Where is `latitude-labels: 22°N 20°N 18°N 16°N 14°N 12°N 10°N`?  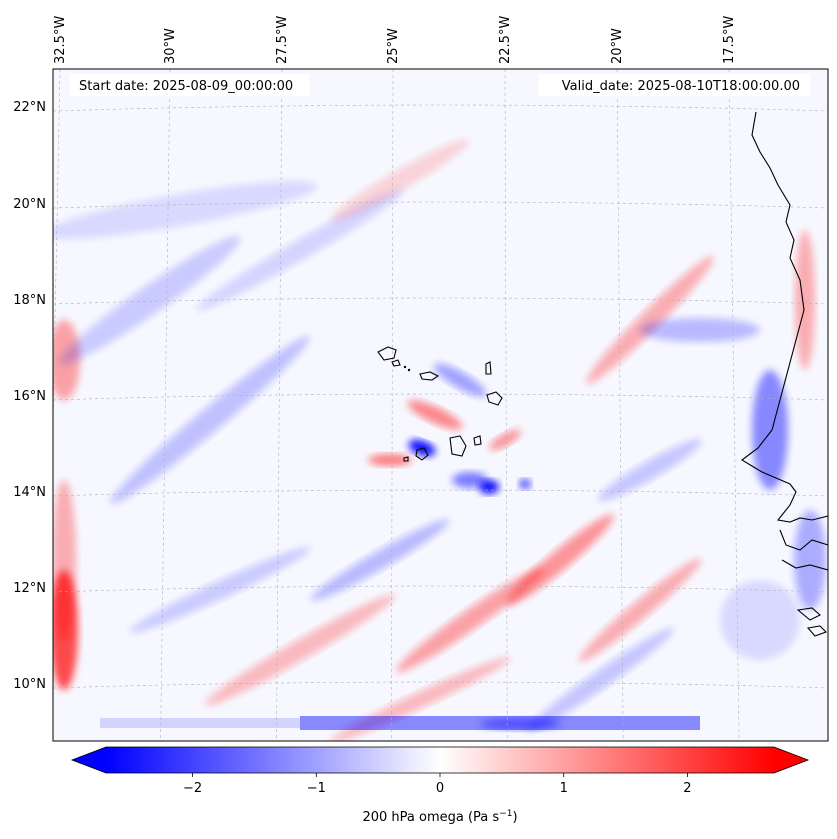
latitude-labels: 22°N 20°N 18°N 16°N 14°N 12°N 10°N is located at coordinates (29, 396).